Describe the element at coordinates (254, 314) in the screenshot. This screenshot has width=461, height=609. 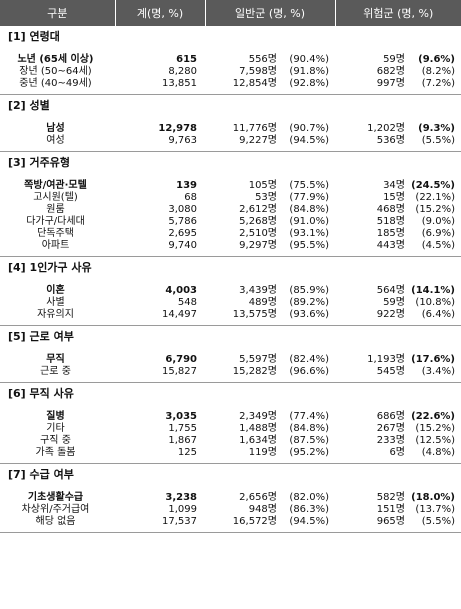
I see `general-count: 13,575명` at that location.